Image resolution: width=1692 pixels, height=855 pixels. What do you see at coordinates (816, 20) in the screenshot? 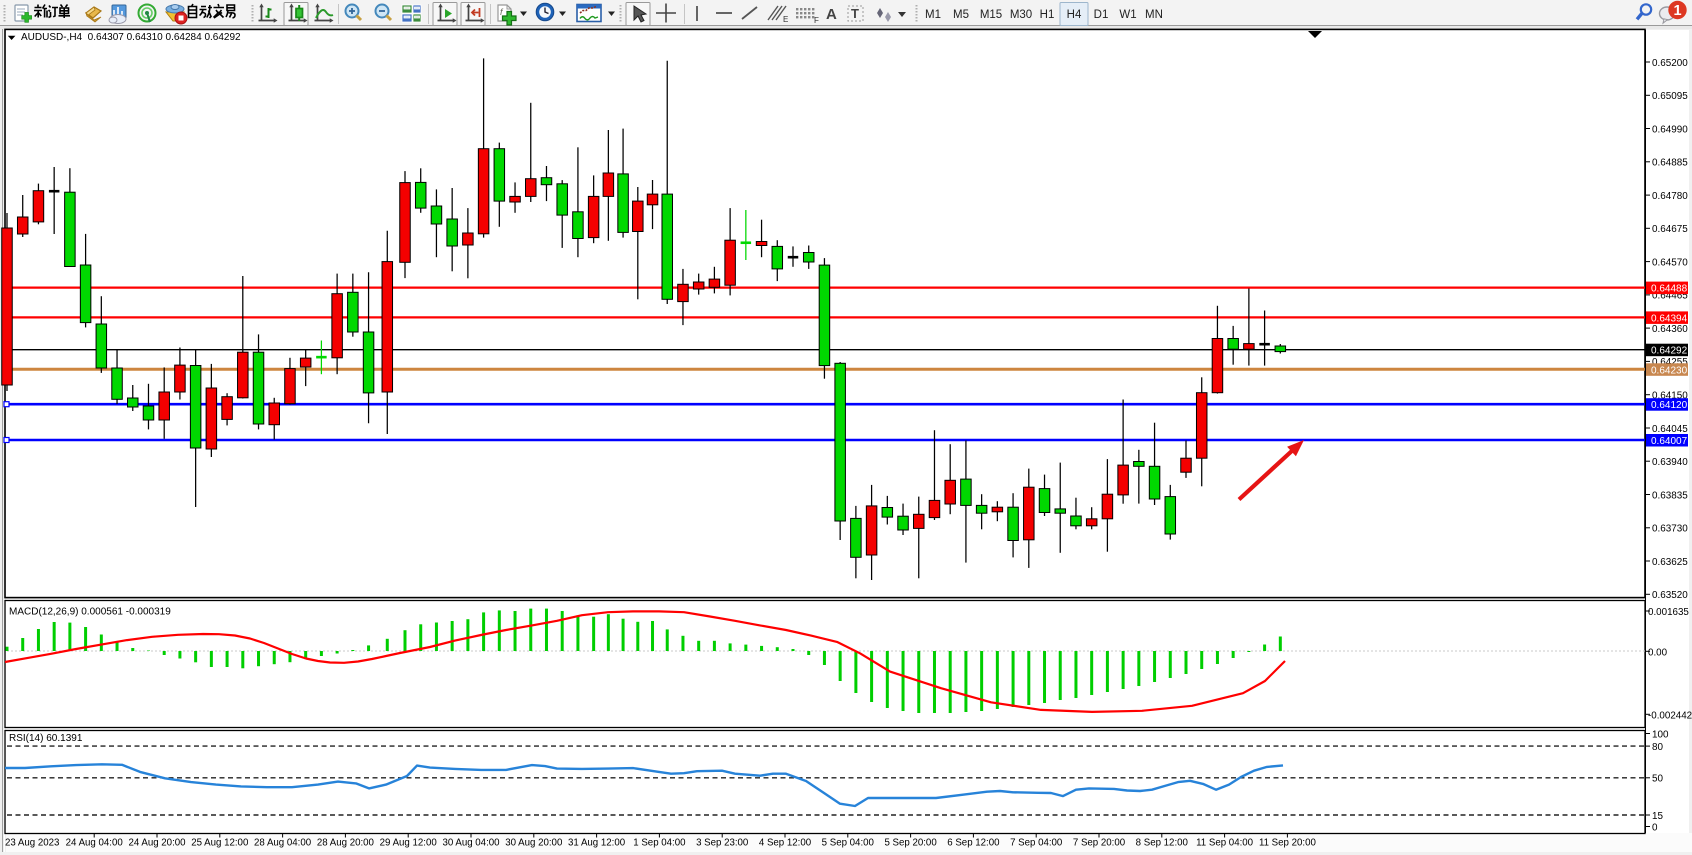
I see `svg-text: F` at bounding box center [816, 20].